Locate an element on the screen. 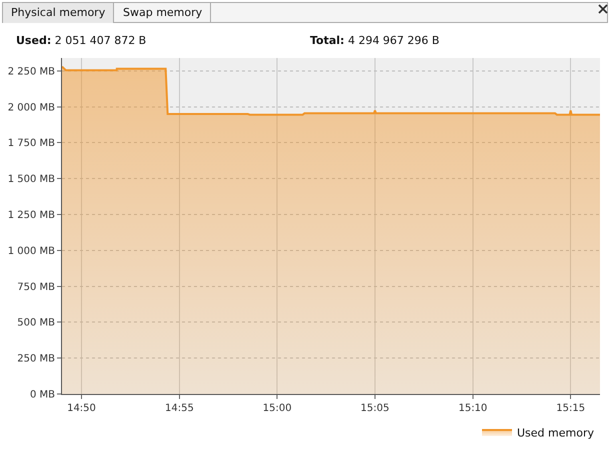 The image size is (612, 454). x-tick-label: 15:10 is located at coordinates (473, 408).